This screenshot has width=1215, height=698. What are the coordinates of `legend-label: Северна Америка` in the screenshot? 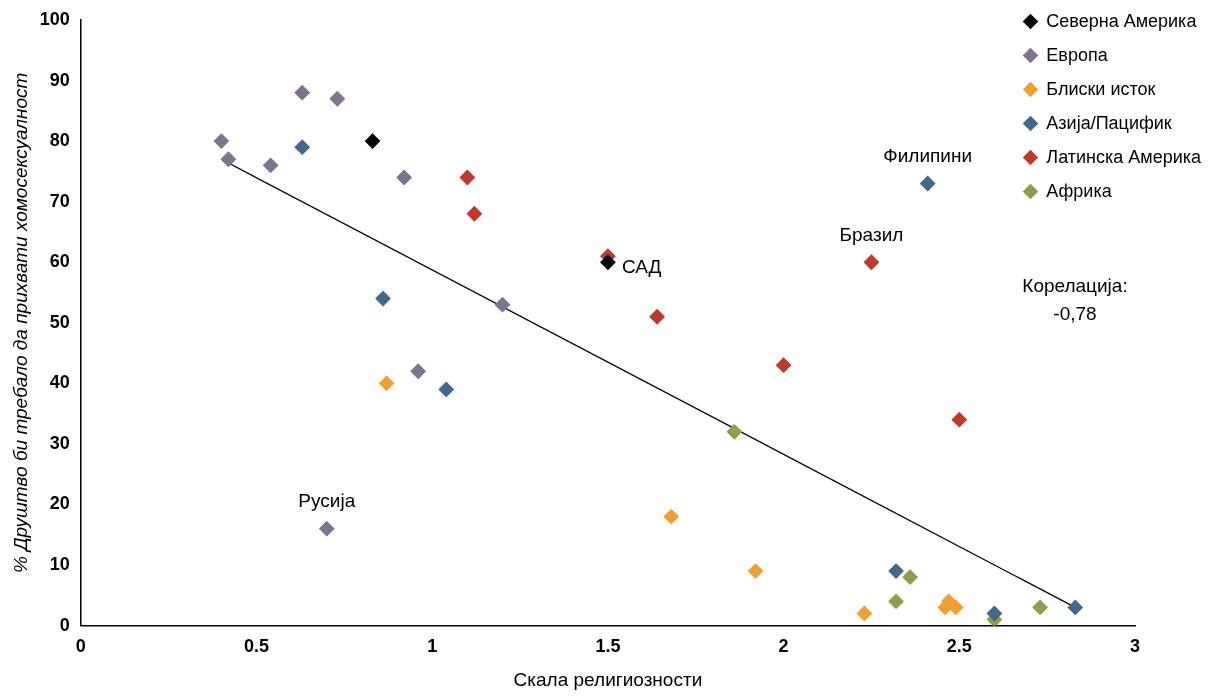 It's located at (1121, 21).